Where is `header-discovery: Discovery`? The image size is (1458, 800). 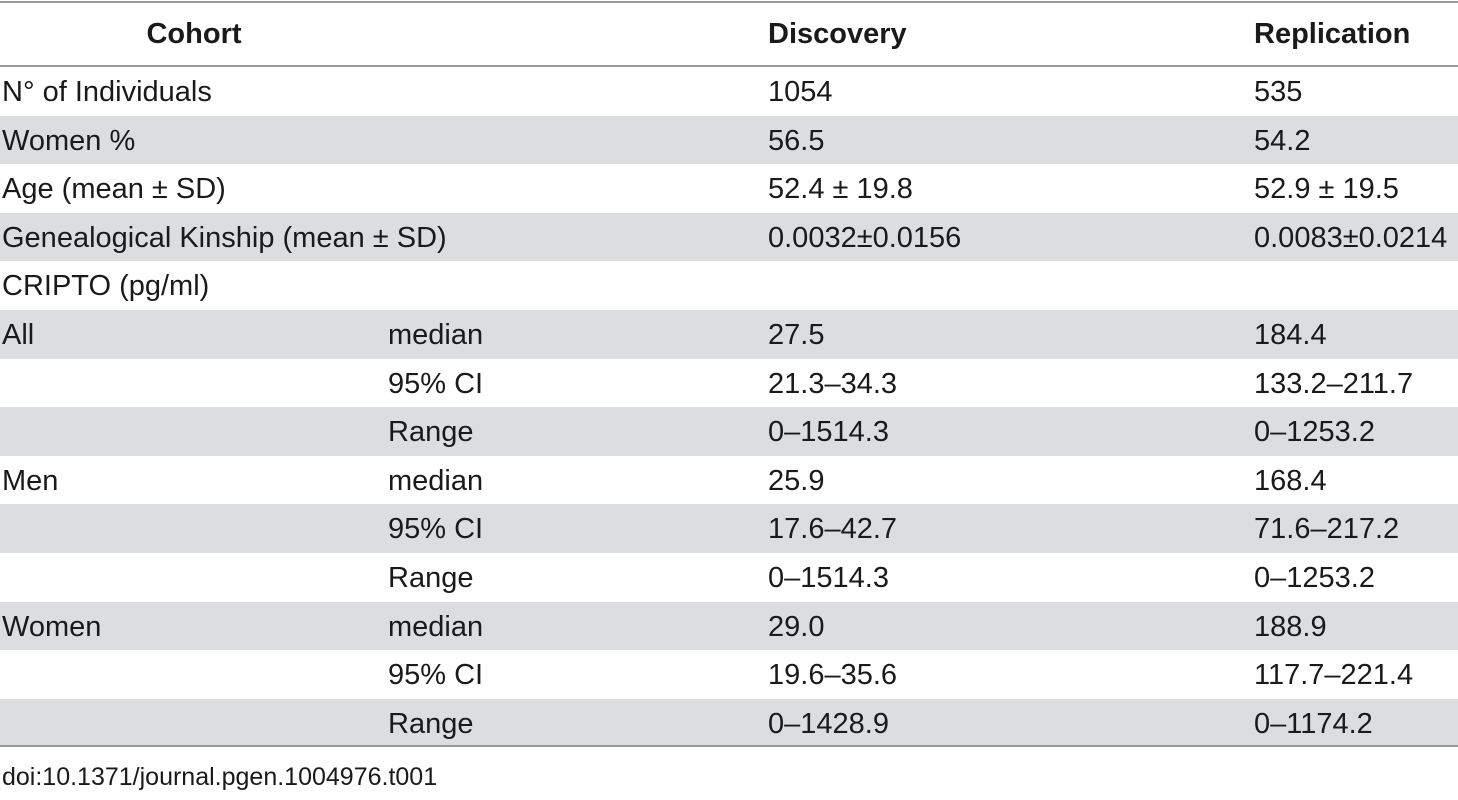
header-discovery: Discovery is located at coordinates (837, 34).